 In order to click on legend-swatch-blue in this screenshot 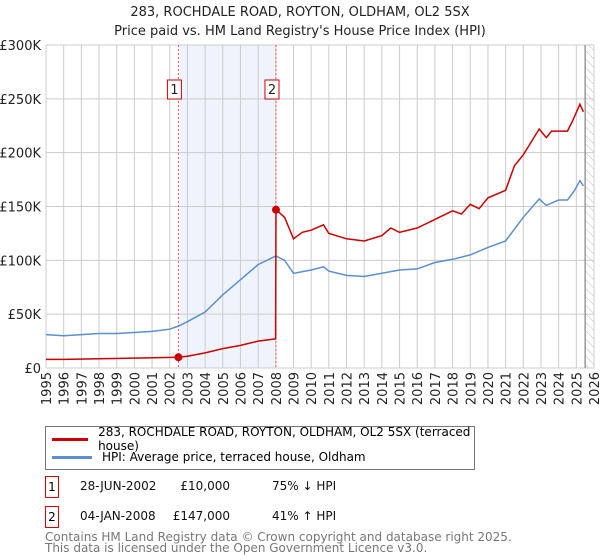, I will do `click(72, 457)`.